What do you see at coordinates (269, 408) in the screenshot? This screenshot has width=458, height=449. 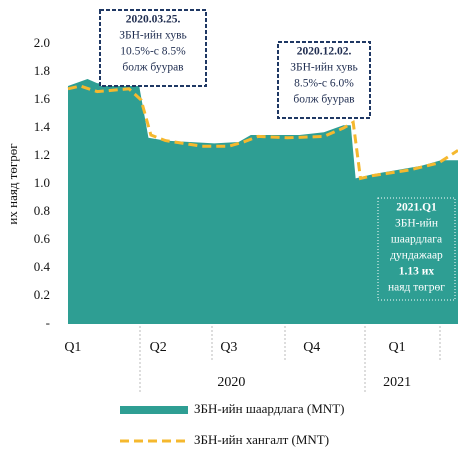 I see `legend-label: ЗБН-ийн шаардлага (MNT)` at bounding box center [269, 408].